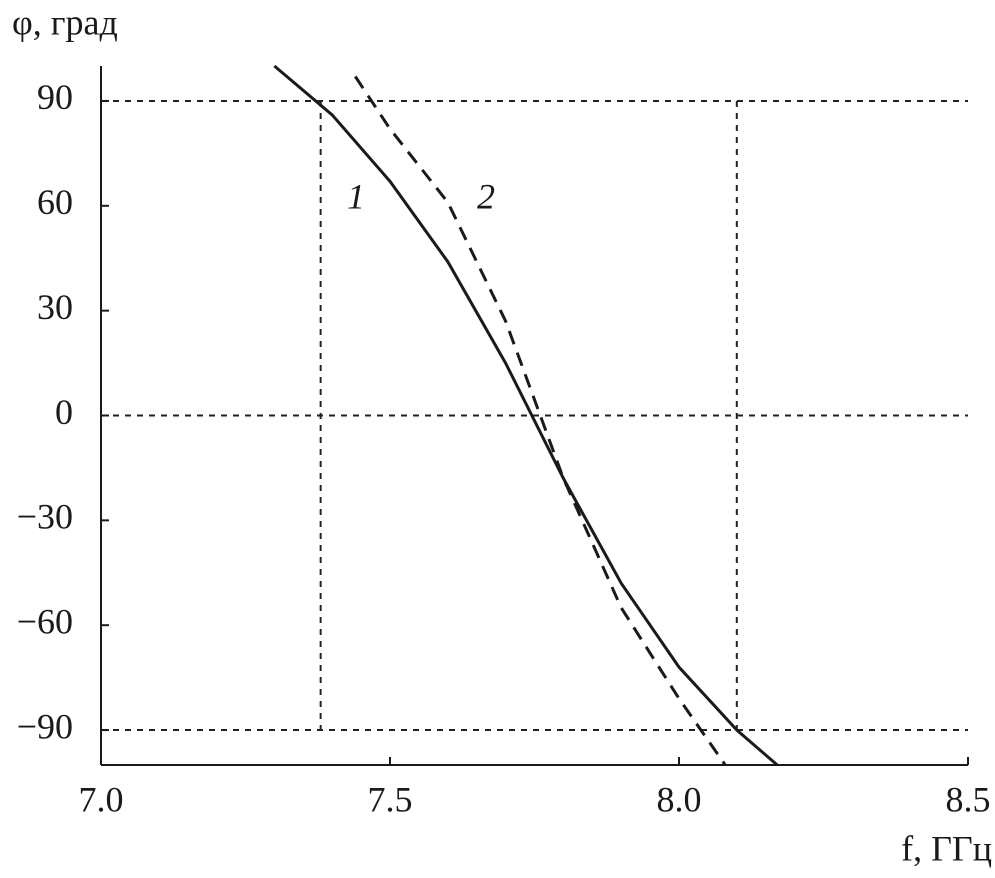 Image resolution: width=995 pixels, height=878 pixels. Describe the element at coordinates (55, 202) in the screenshot. I see `y-tick-label: 60` at that location.